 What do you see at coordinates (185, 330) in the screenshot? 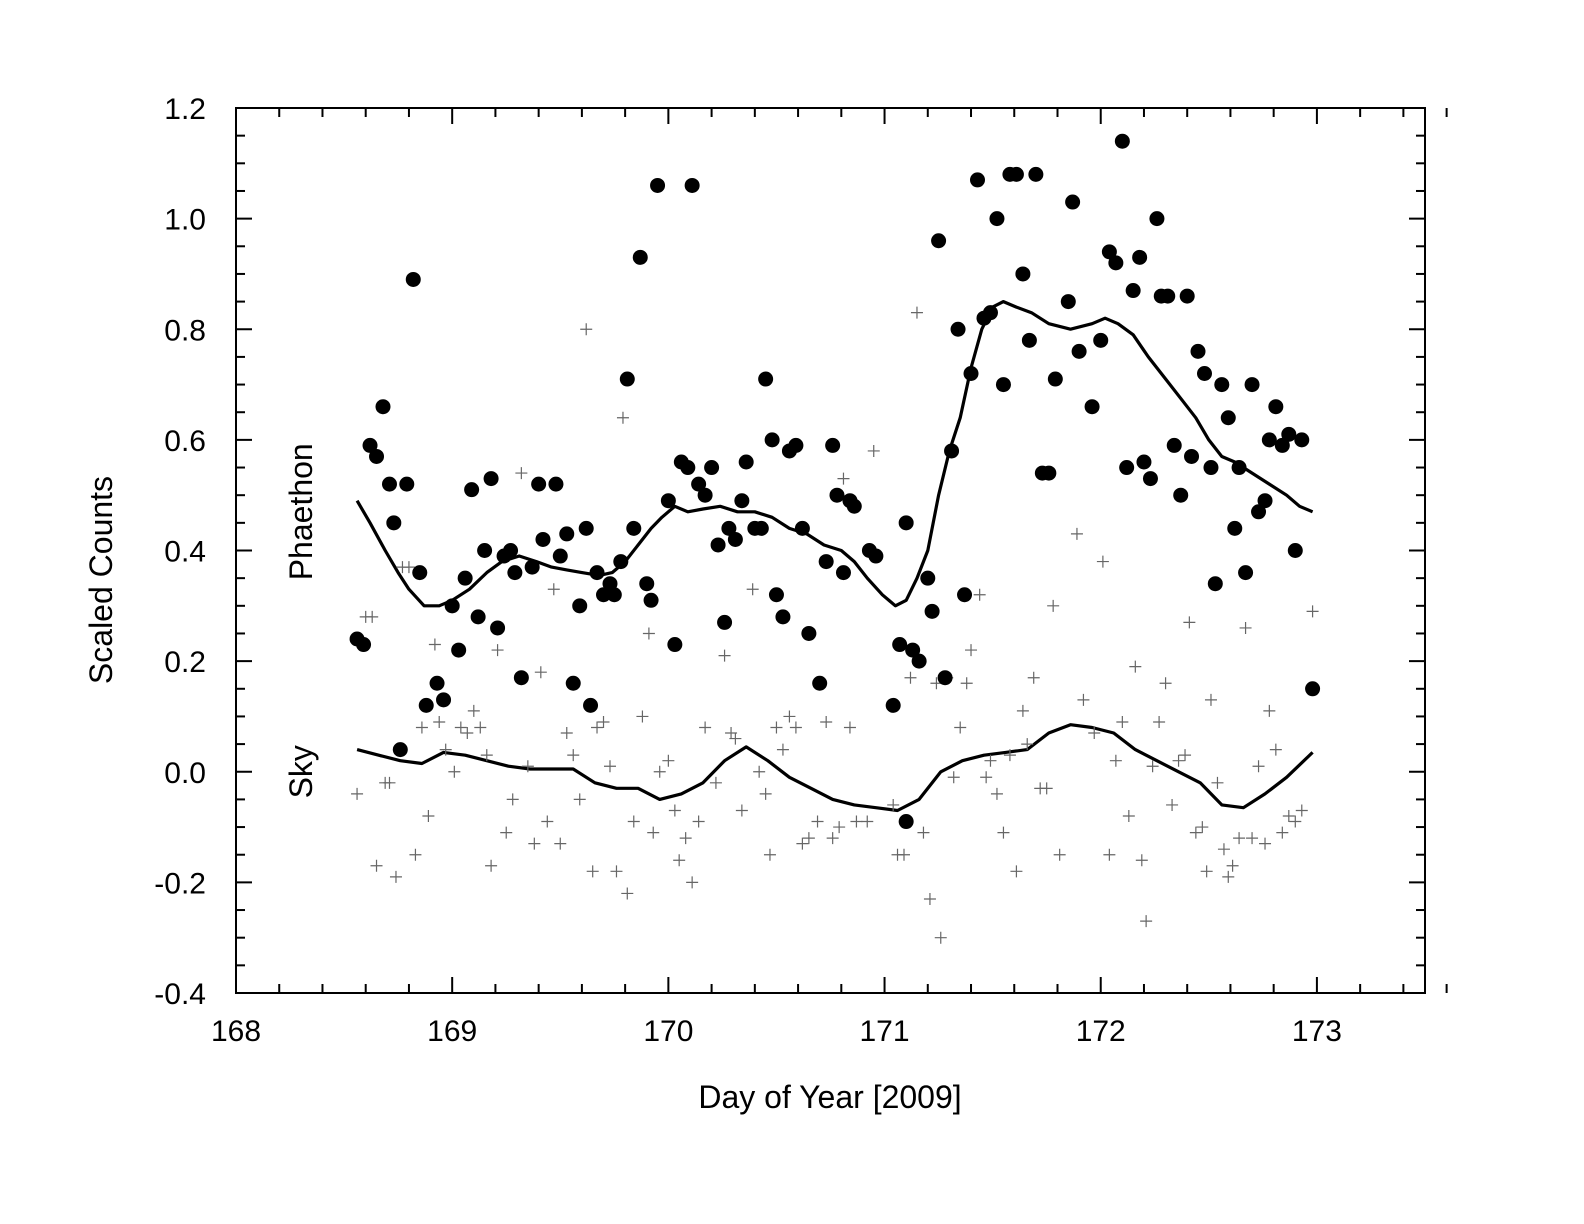
I see `y-tick-label: 0.8` at bounding box center [185, 330].